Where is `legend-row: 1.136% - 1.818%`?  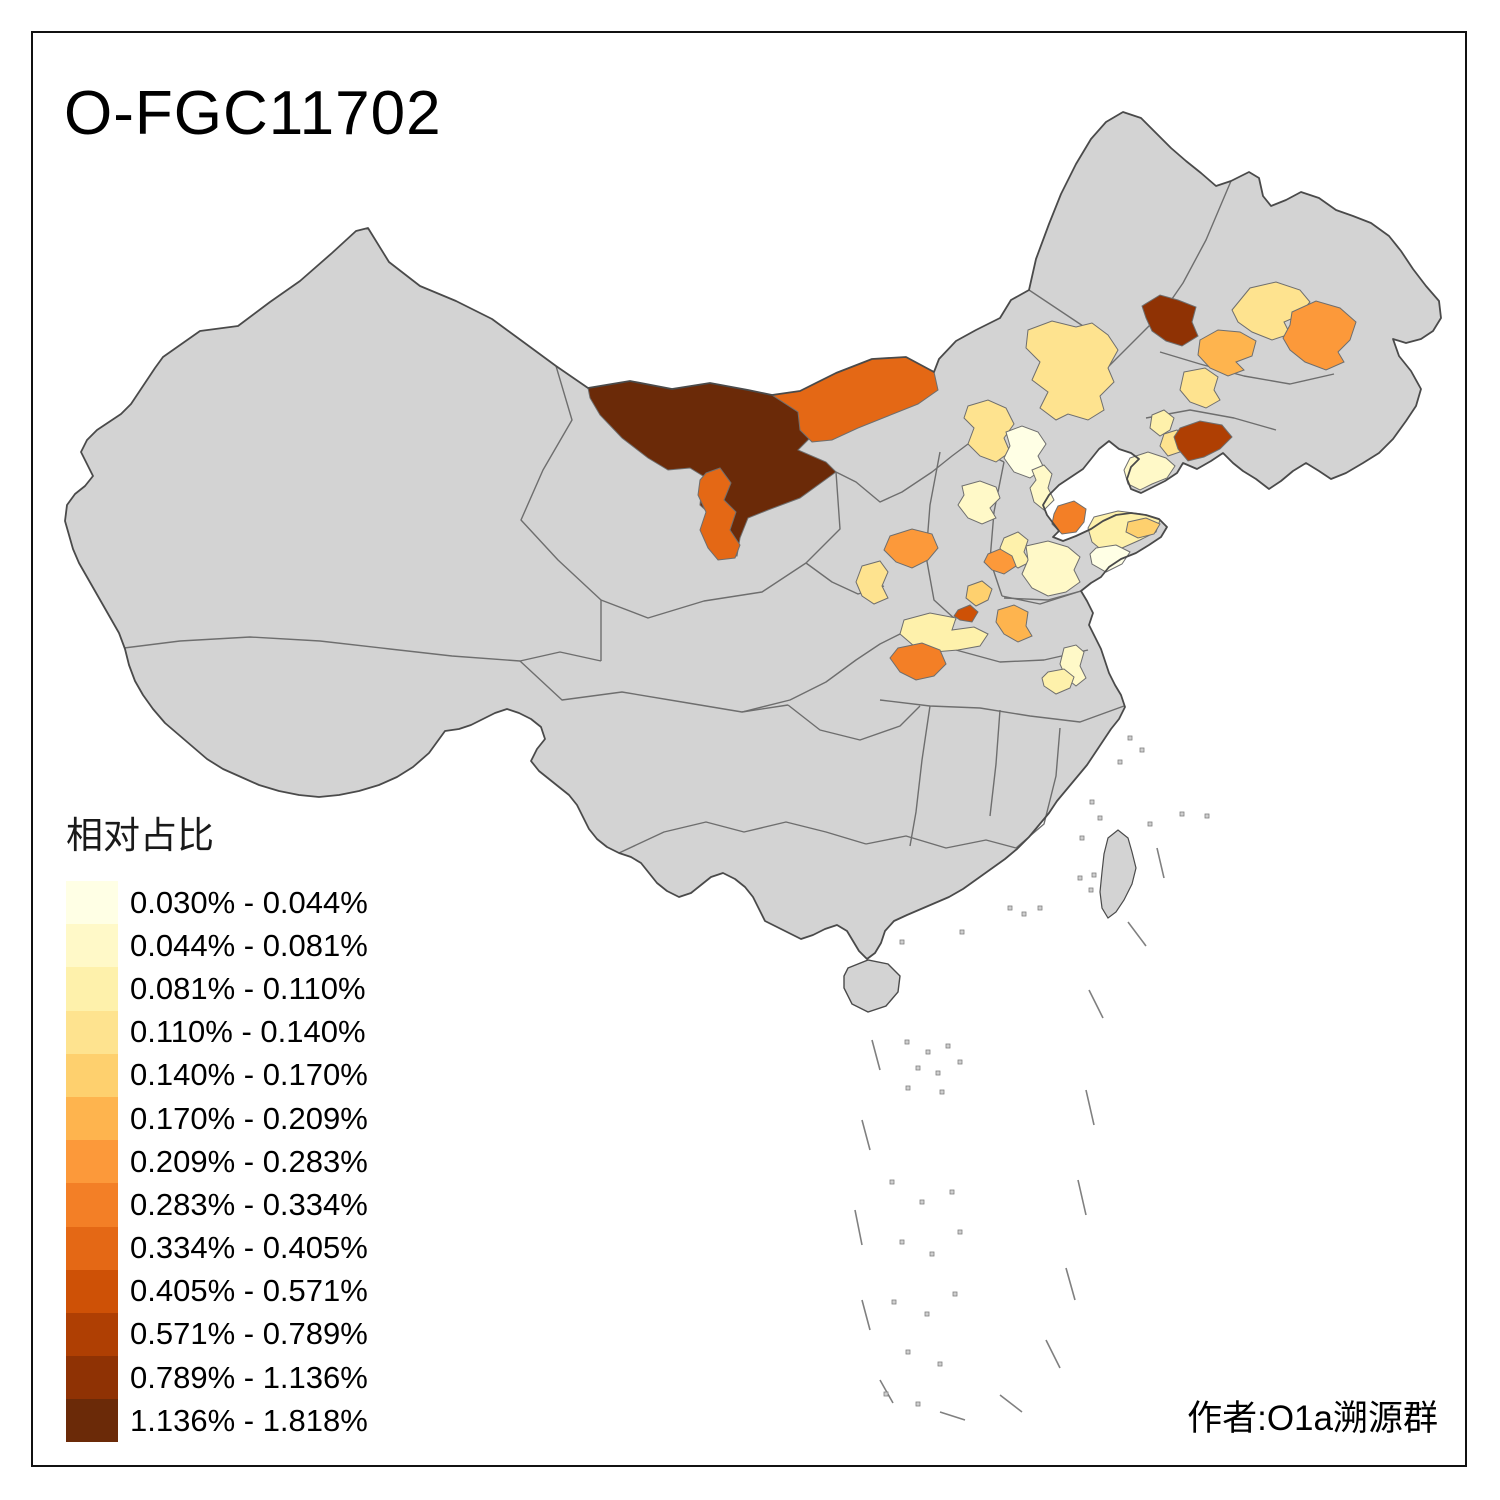 legend-row: 1.136% - 1.818% is located at coordinates (217, 1421).